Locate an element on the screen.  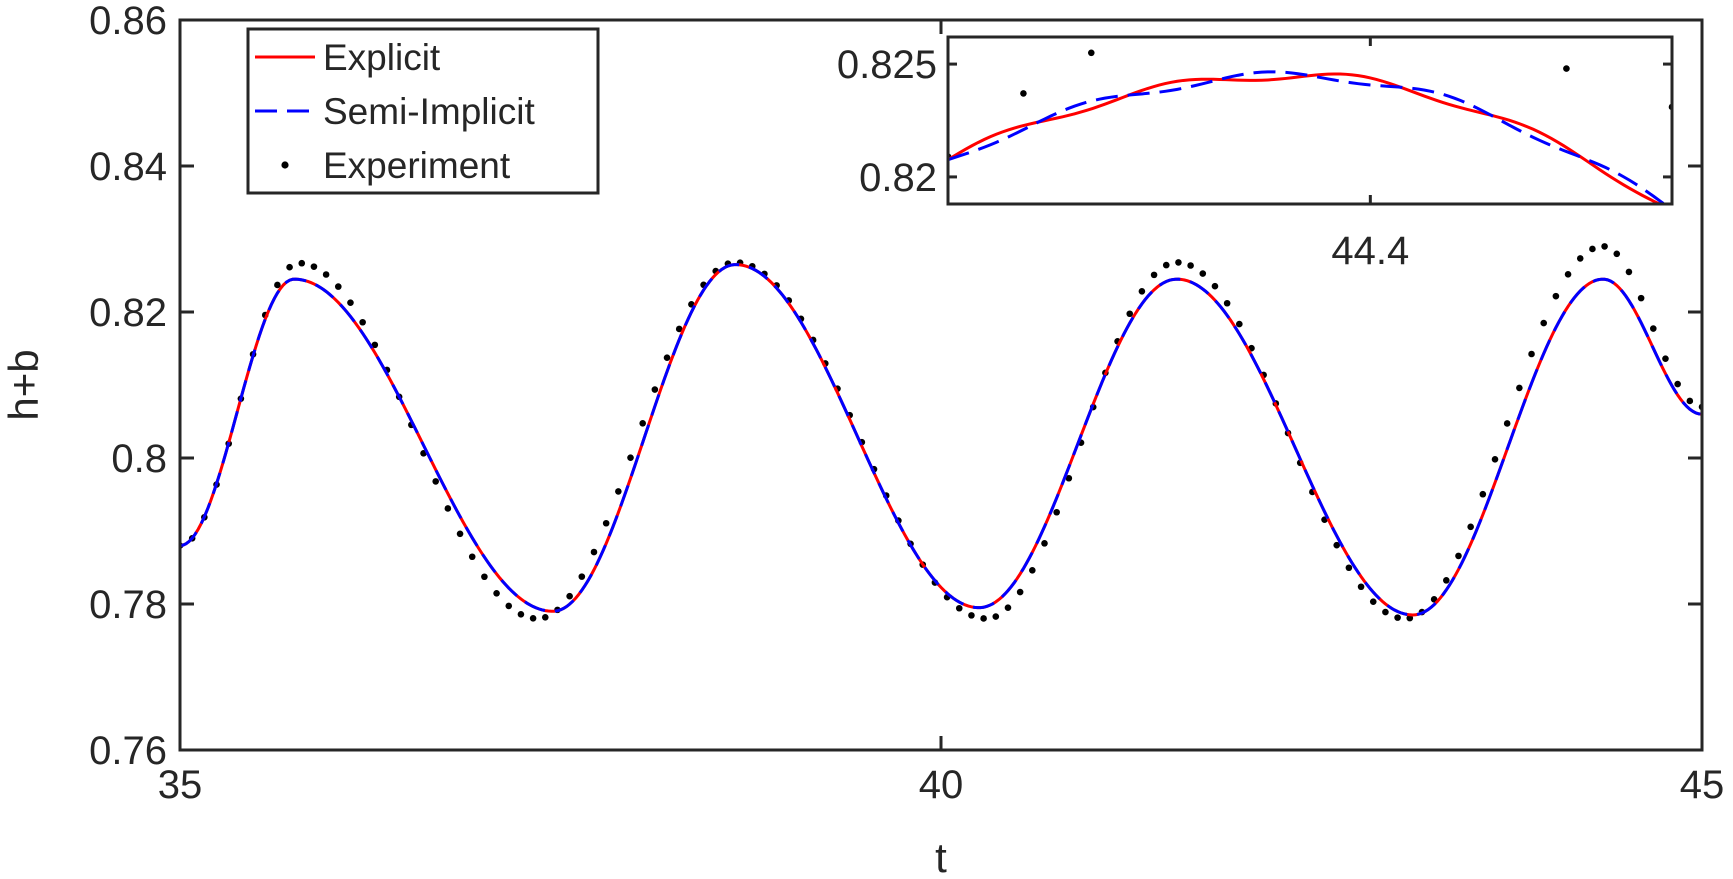
inset-x-tick-labels: 44.4 is located at coordinates (1370, 251).